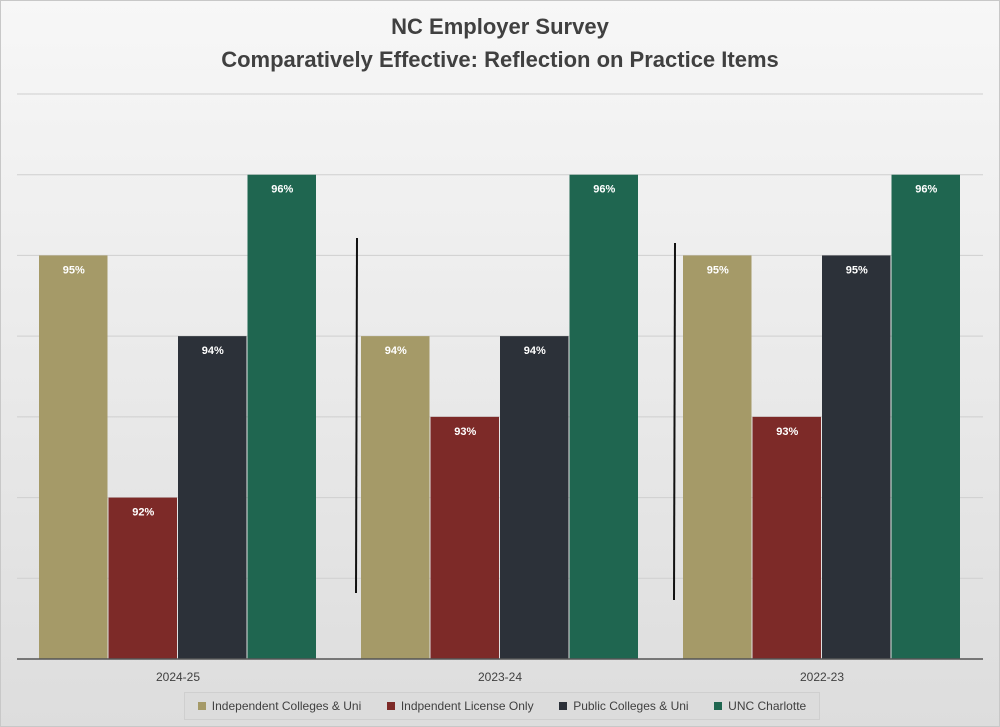 This screenshot has width=1000, height=727. I want to click on x-tick-label: 2024-25, so click(178, 677).